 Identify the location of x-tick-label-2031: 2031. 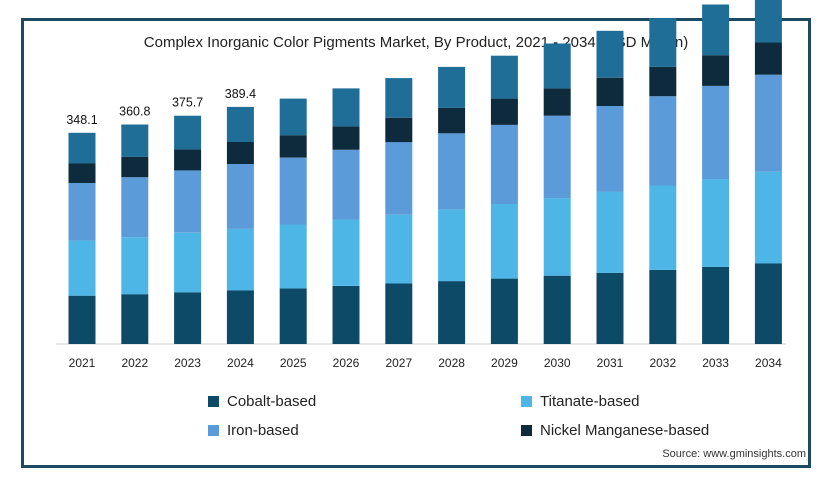
(610, 363).